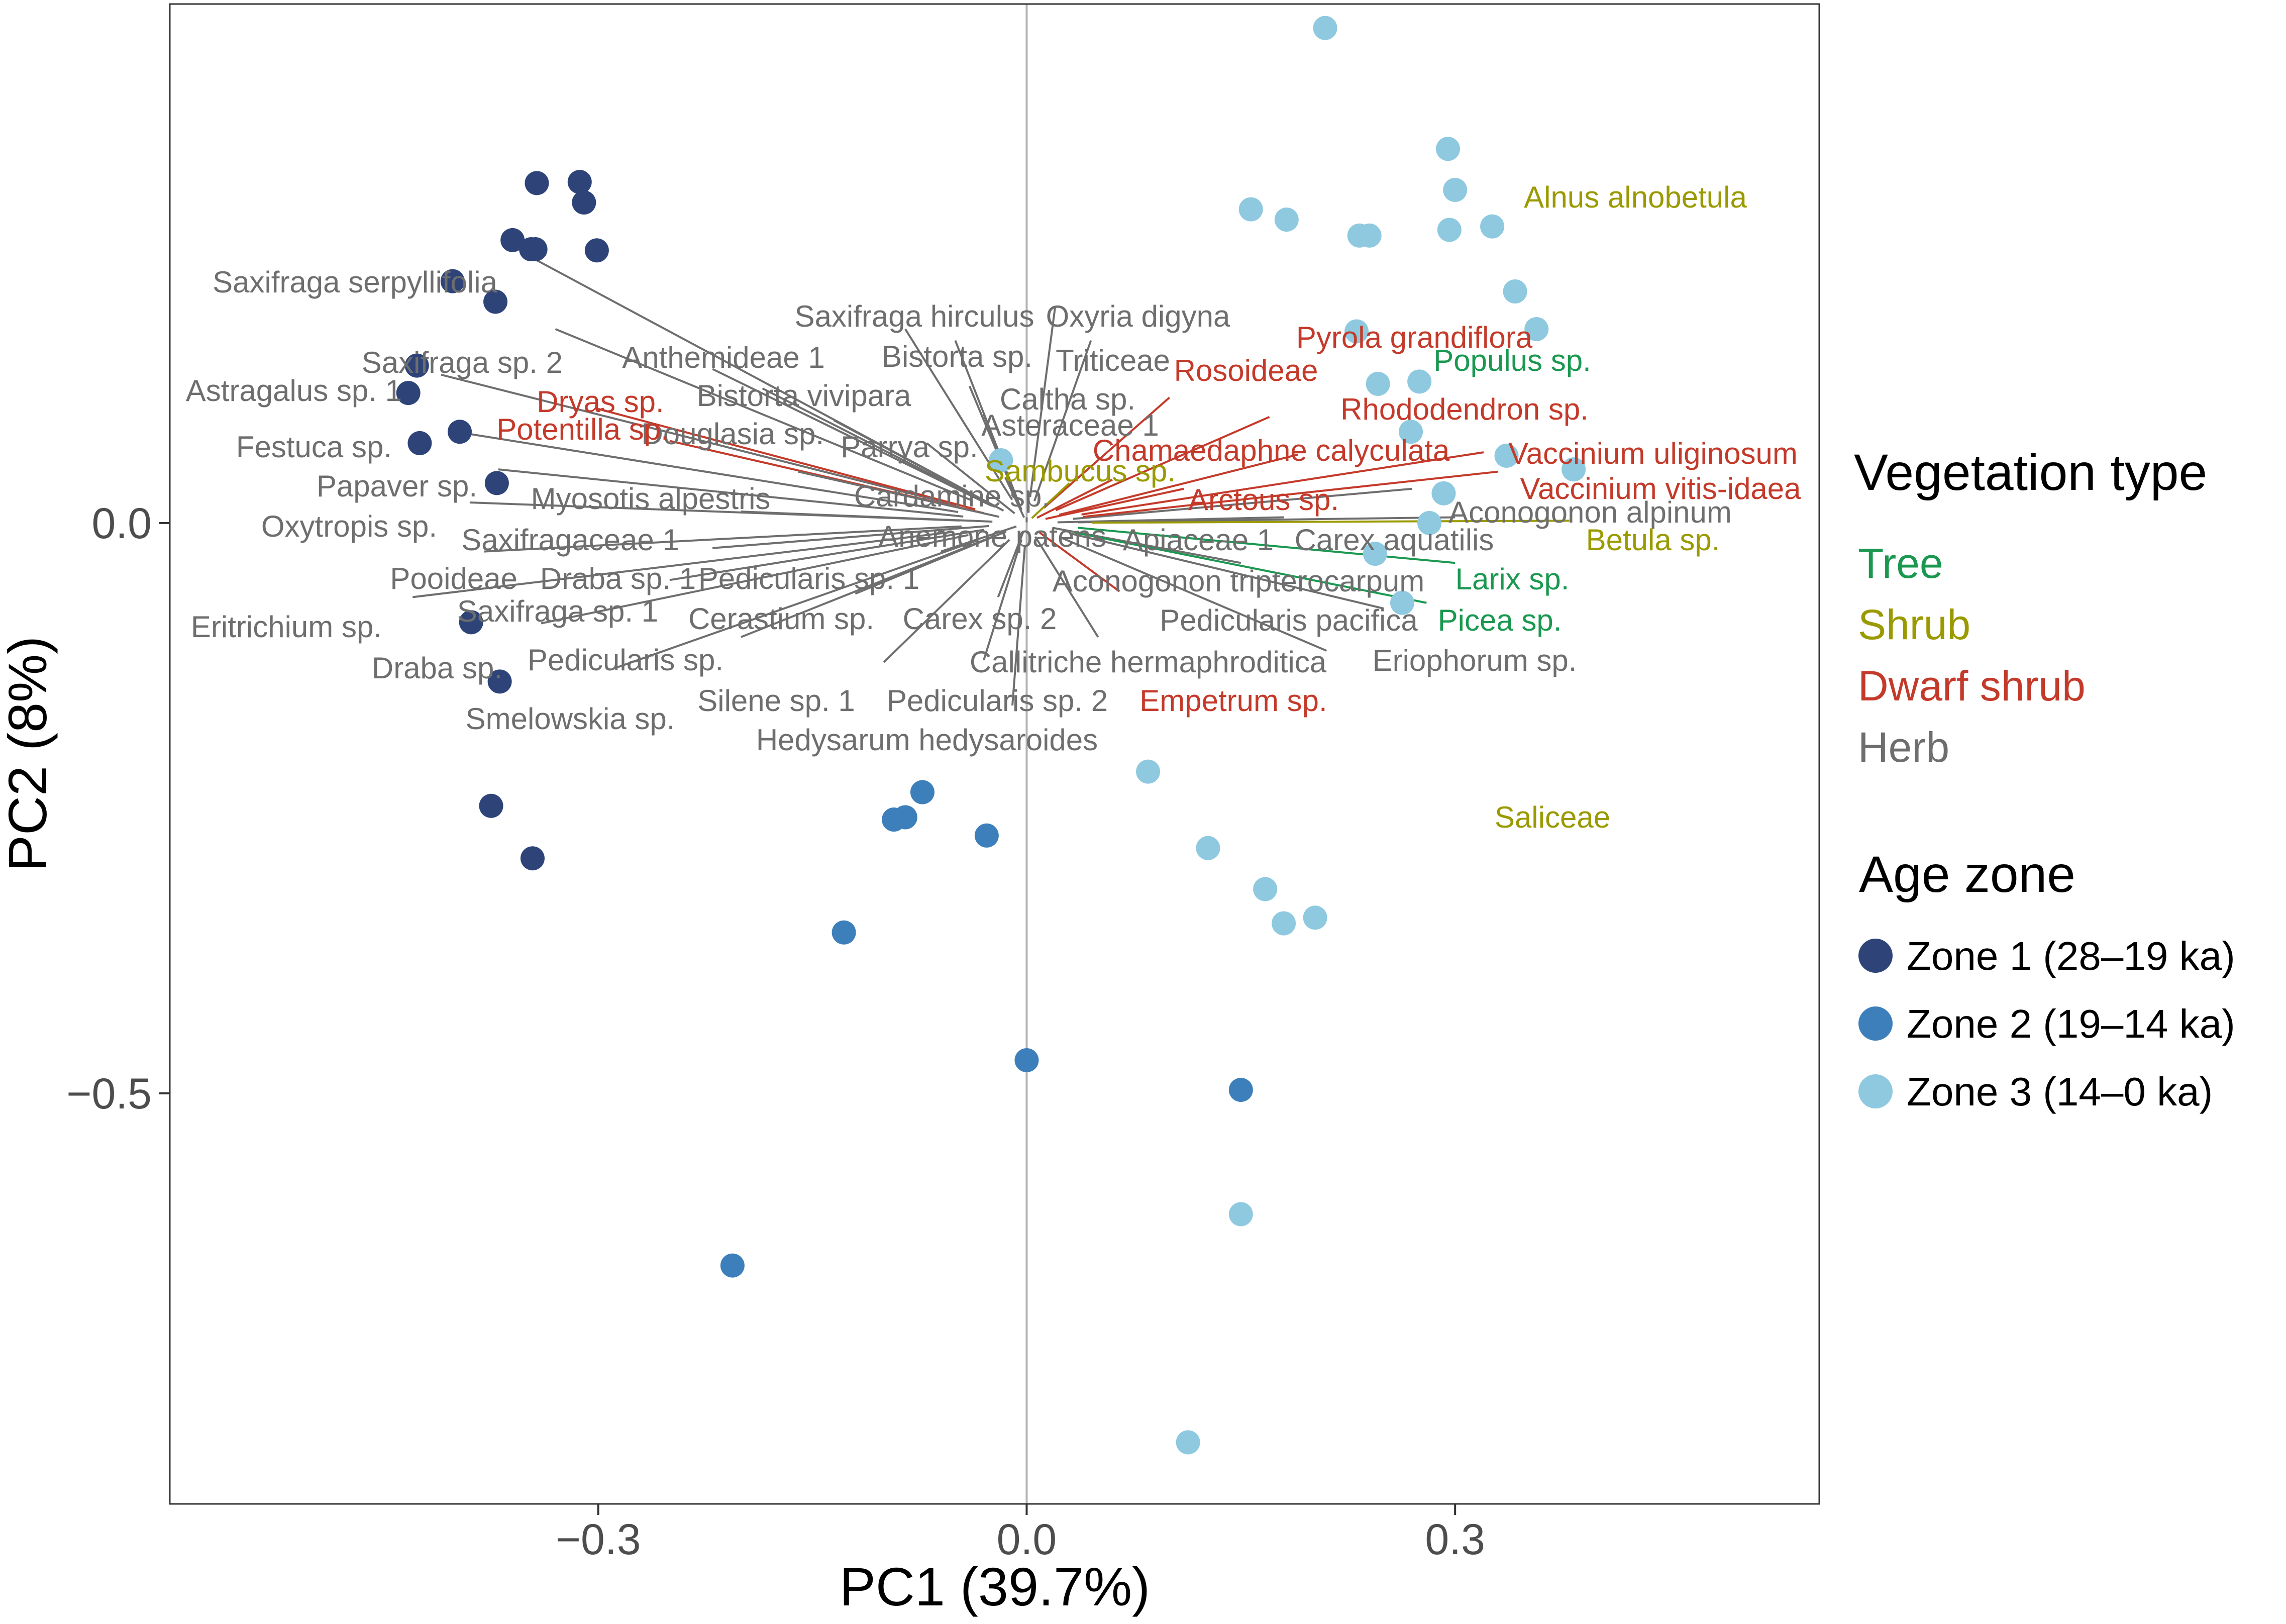 This screenshot has width=2286, height=1624. What do you see at coordinates (1267, 545) in the screenshot?
I see `loading-line-larix-sp` at bounding box center [1267, 545].